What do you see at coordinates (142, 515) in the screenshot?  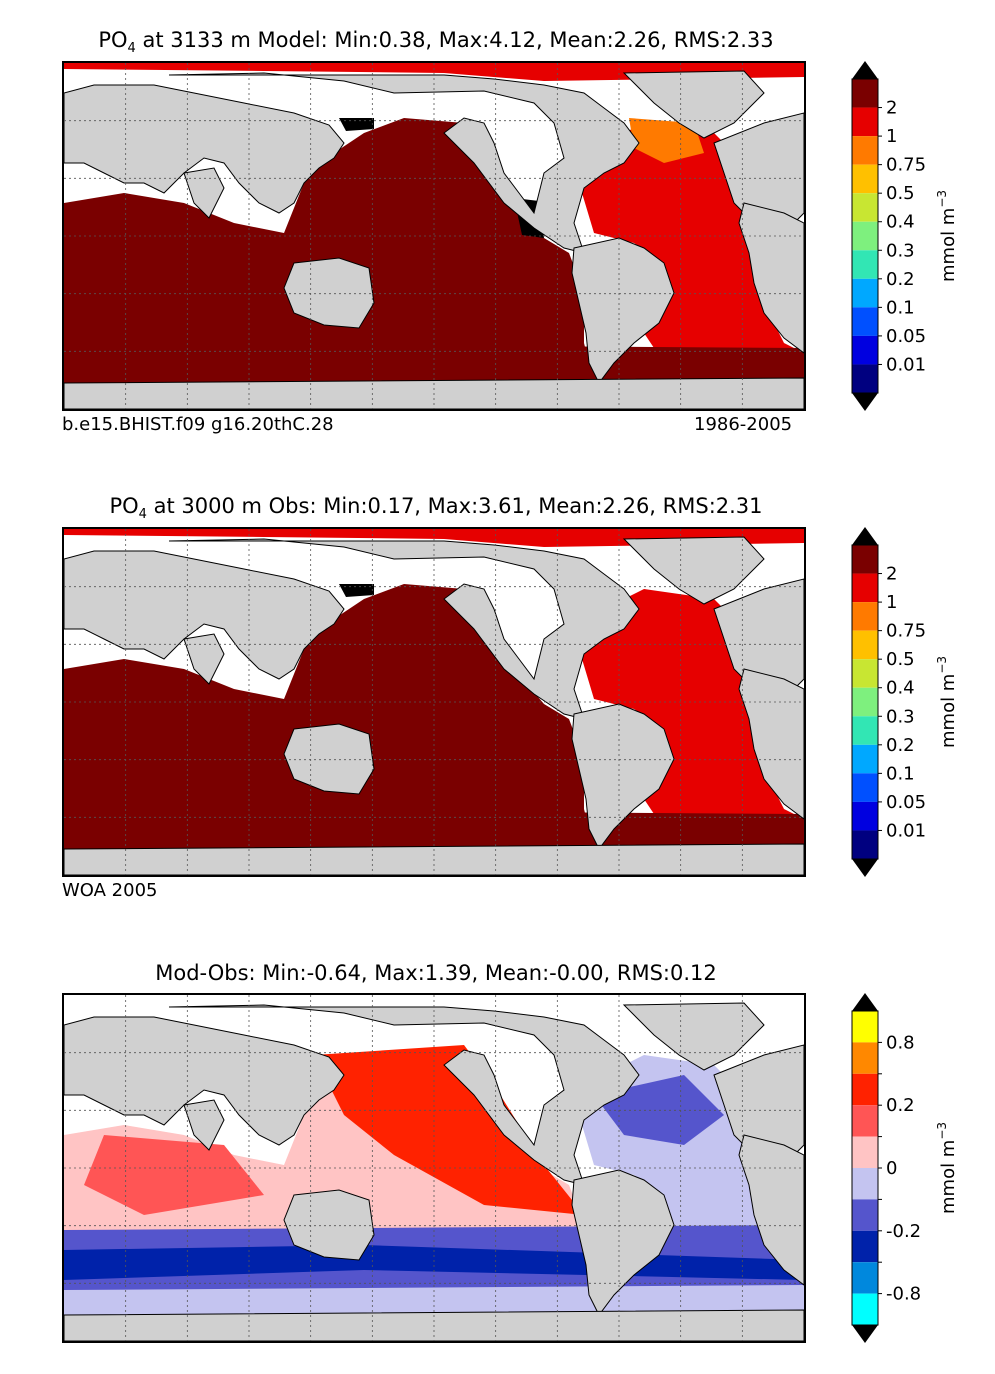 I see `panel-2-title-sub: 4` at bounding box center [142, 515].